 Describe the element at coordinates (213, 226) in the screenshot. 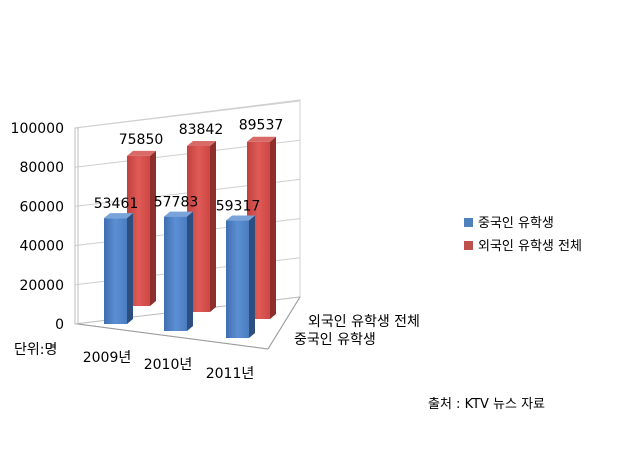

I see `bar-total-2-side` at that location.